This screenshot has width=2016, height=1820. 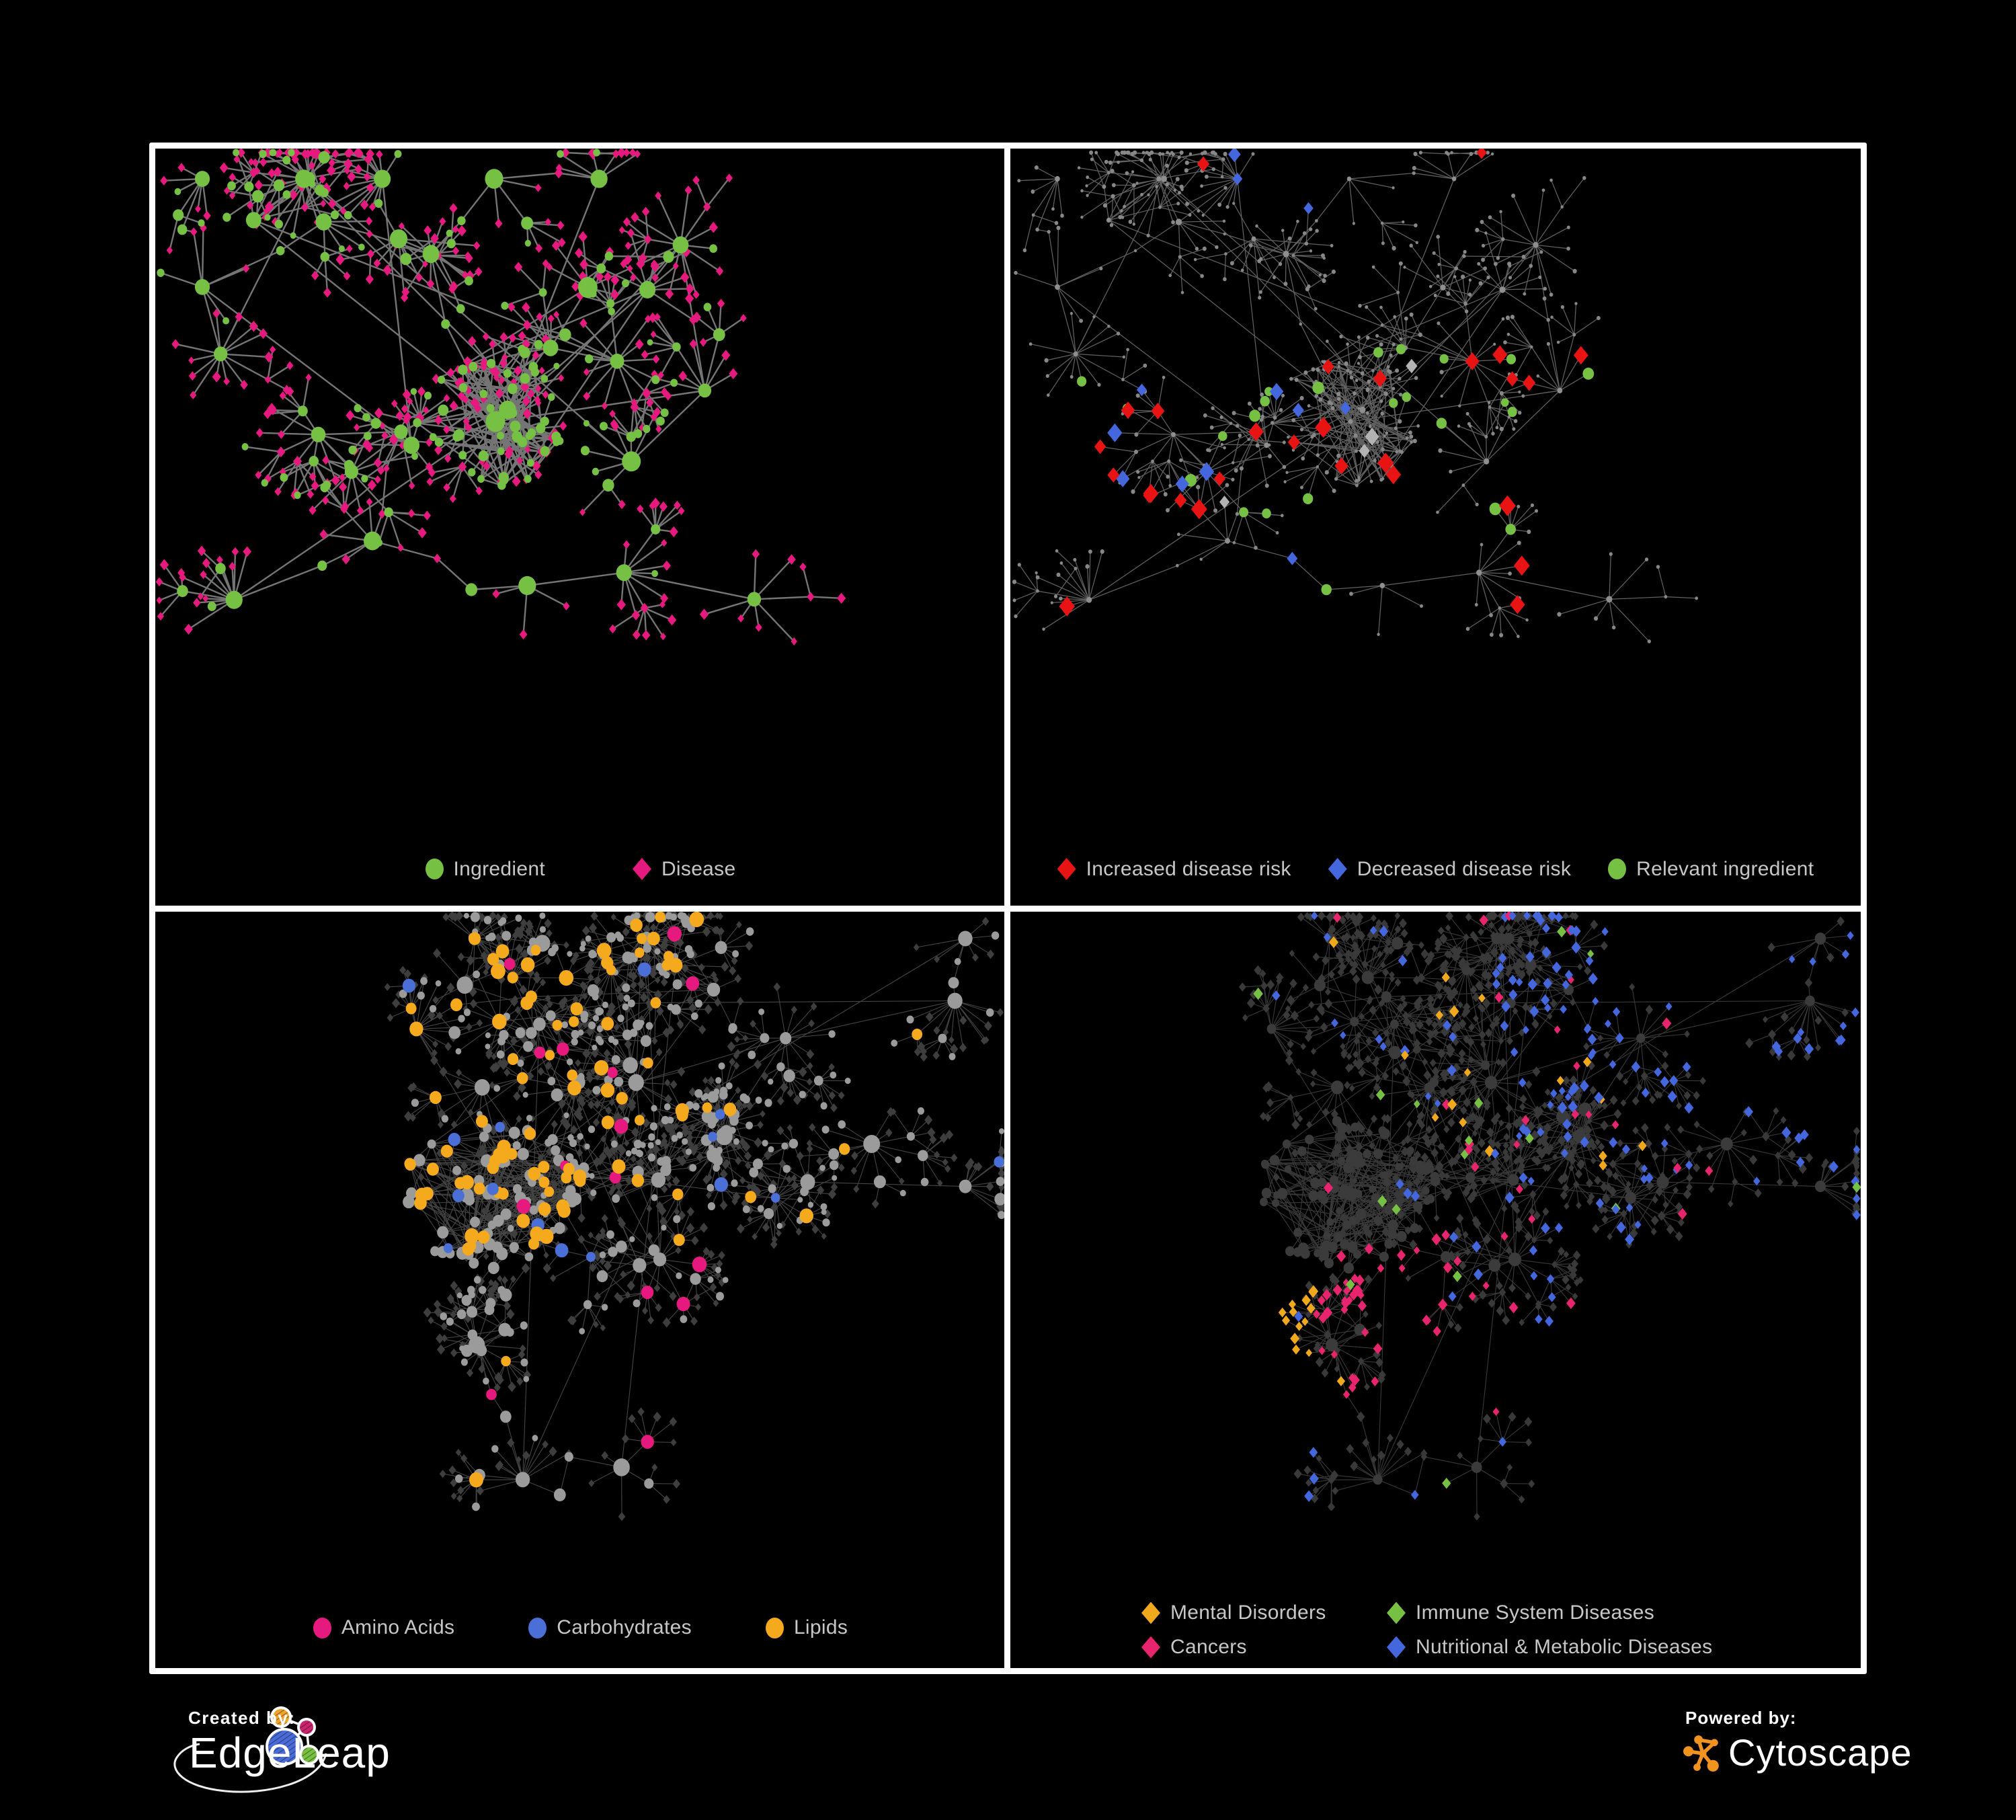 What do you see at coordinates (1464, 868) in the screenshot?
I see `decreased-risk-legend-label: Decreased disease risk` at bounding box center [1464, 868].